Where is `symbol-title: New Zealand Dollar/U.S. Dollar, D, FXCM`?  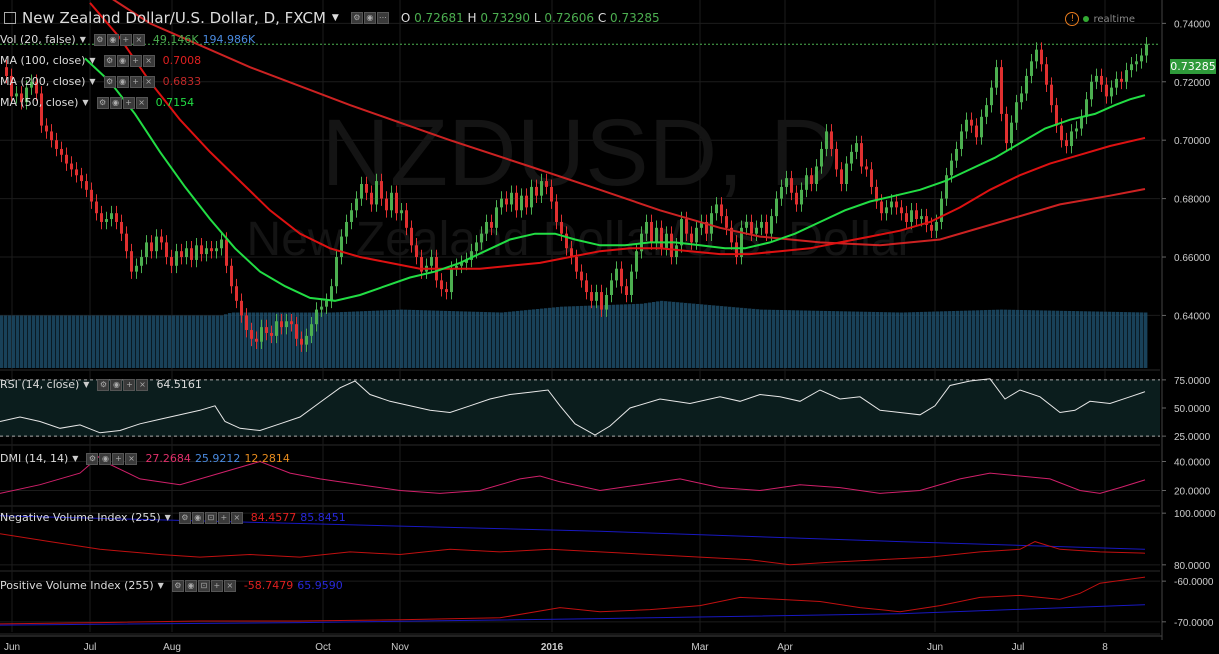 symbol-title: New Zealand Dollar/U.S. Dollar, D, FXCM is located at coordinates (174, 18).